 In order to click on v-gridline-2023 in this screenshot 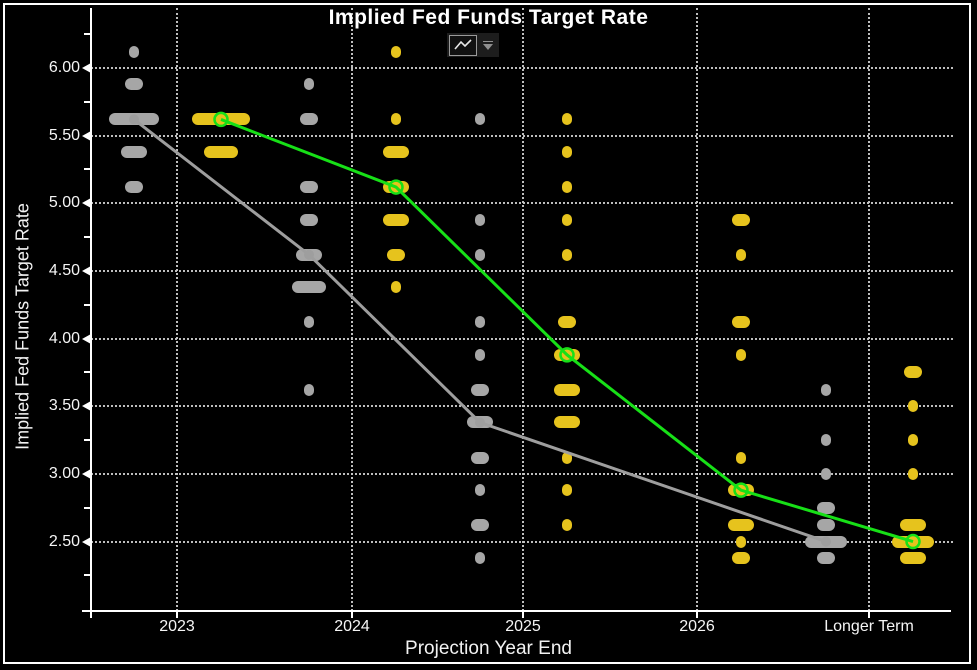, I will do `click(177, 309)`.